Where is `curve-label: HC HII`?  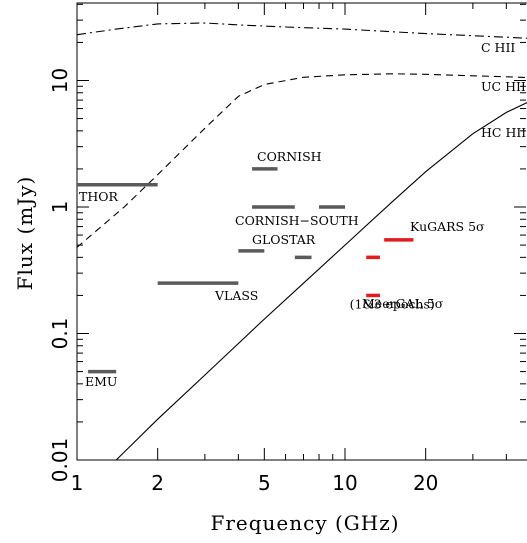
curve-label: HC HII is located at coordinates (503, 132).